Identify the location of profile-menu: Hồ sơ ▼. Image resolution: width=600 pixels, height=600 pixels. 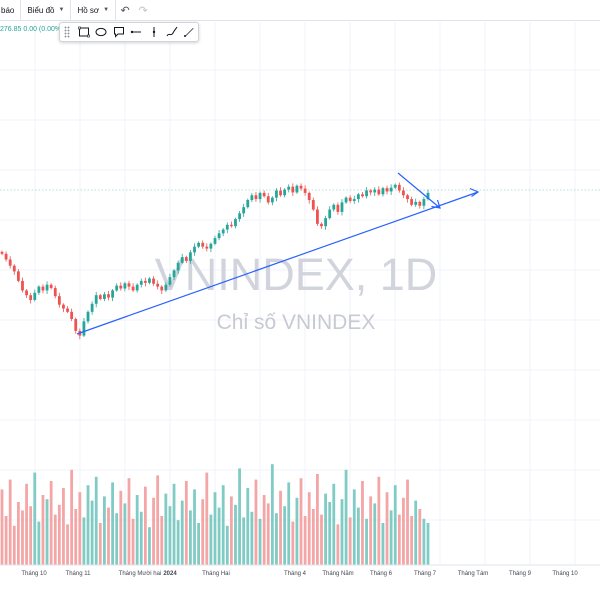
(94, 10).